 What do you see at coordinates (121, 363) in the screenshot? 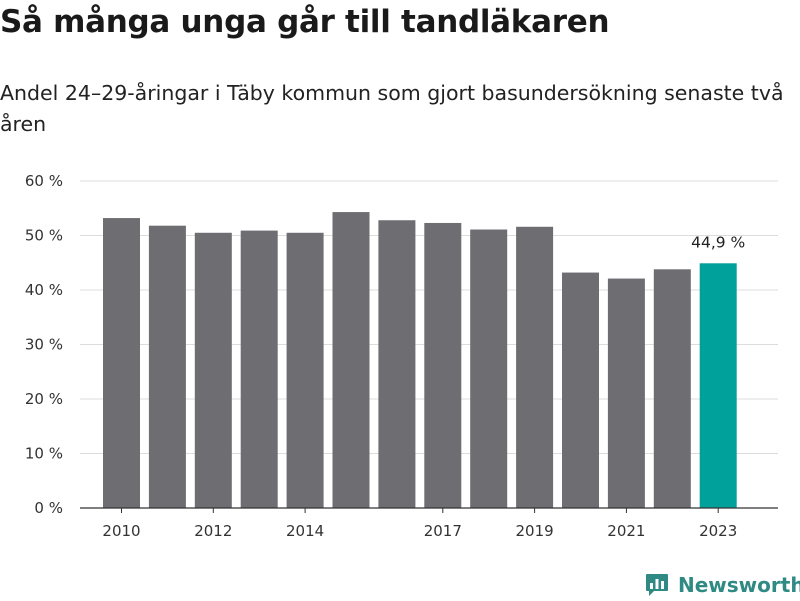
I see `bar-2010` at bounding box center [121, 363].